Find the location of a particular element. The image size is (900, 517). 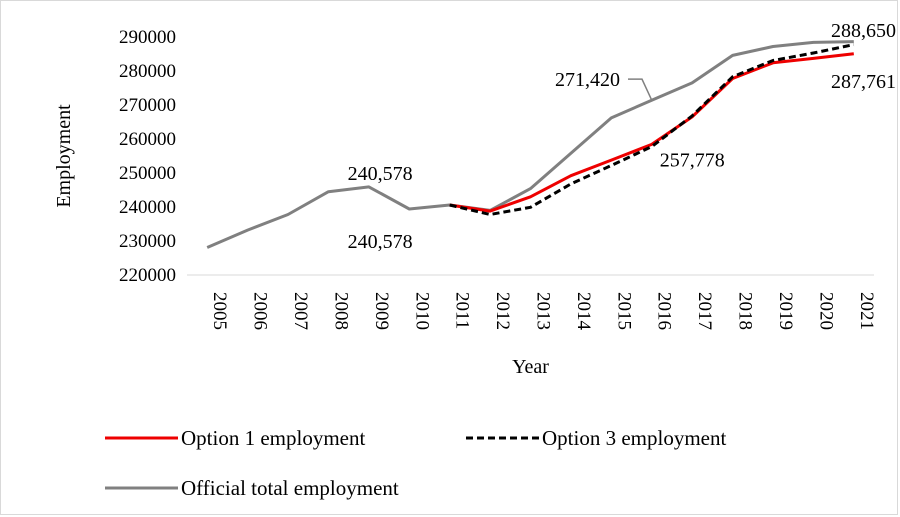

y-tick-label: 290000 is located at coordinates (147, 37).